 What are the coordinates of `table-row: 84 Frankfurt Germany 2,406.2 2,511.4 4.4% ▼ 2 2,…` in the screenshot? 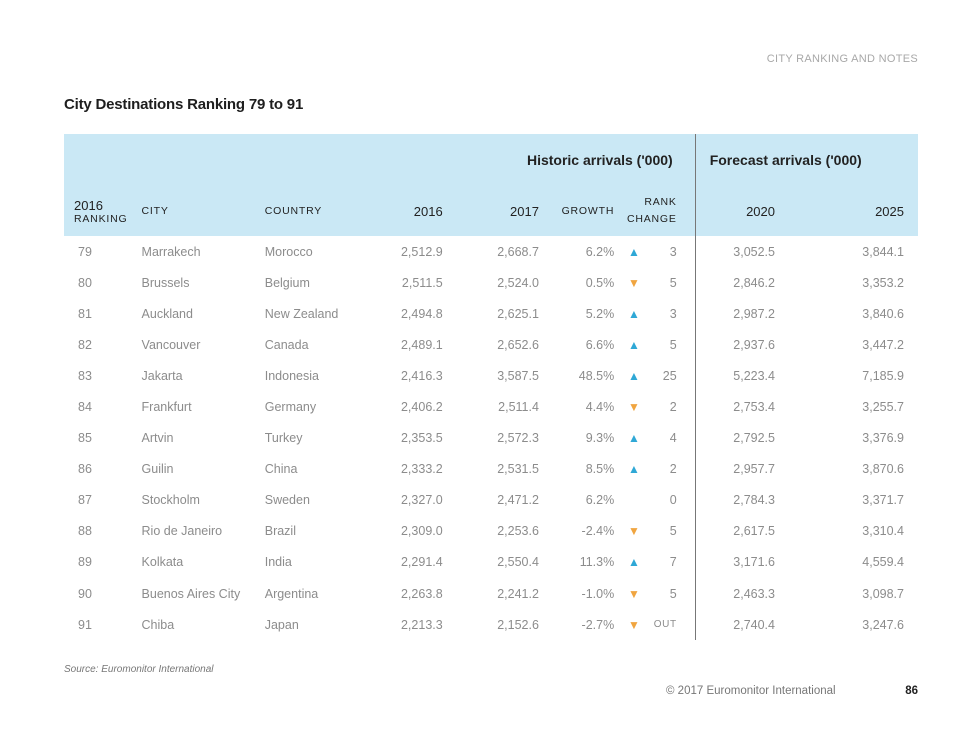 It's located at (491, 407).